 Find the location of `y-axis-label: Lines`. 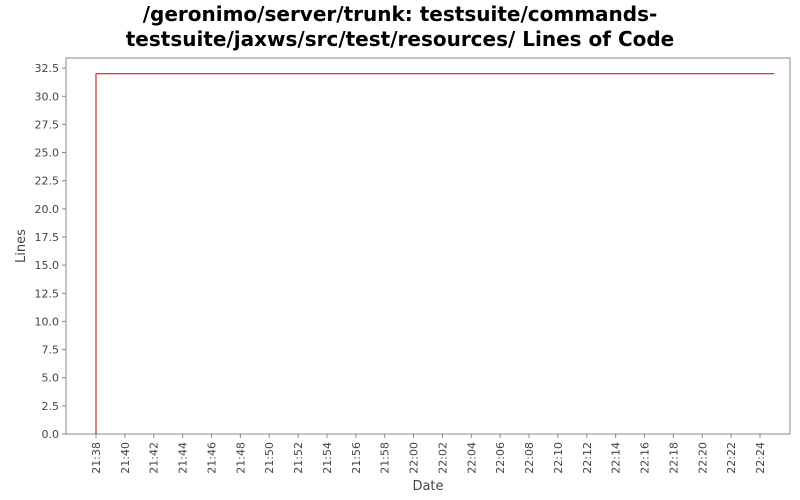

y-axis-label: Lines is located at coordinates (21, 246).